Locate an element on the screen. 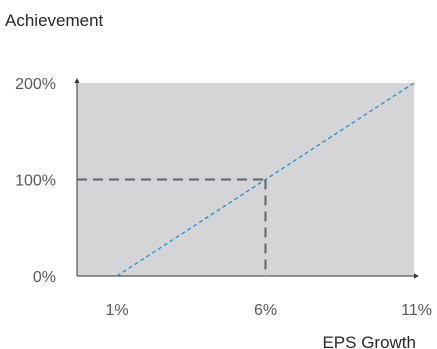 The width and height of the screenshot is (437, 349). reference-lines is located at coordinates (172, 227).